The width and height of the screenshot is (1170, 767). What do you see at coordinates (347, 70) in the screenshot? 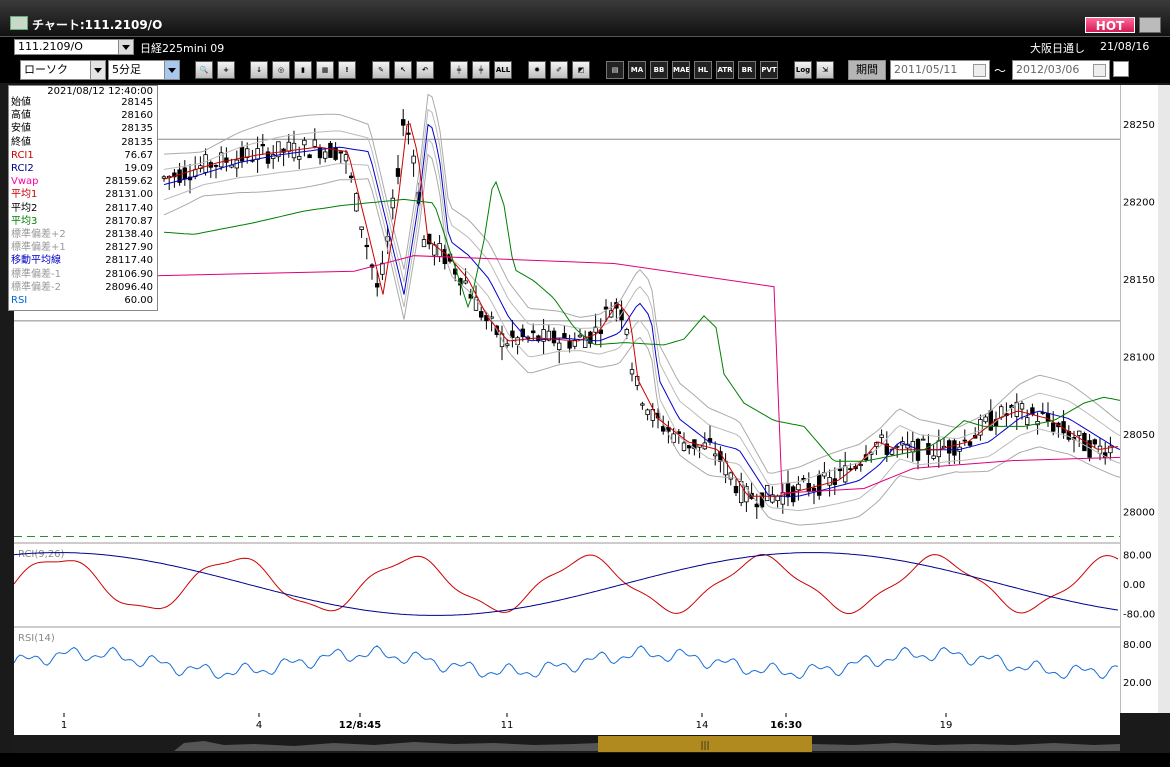
I see `warning-icon: !` at bounding box center [347, 70].